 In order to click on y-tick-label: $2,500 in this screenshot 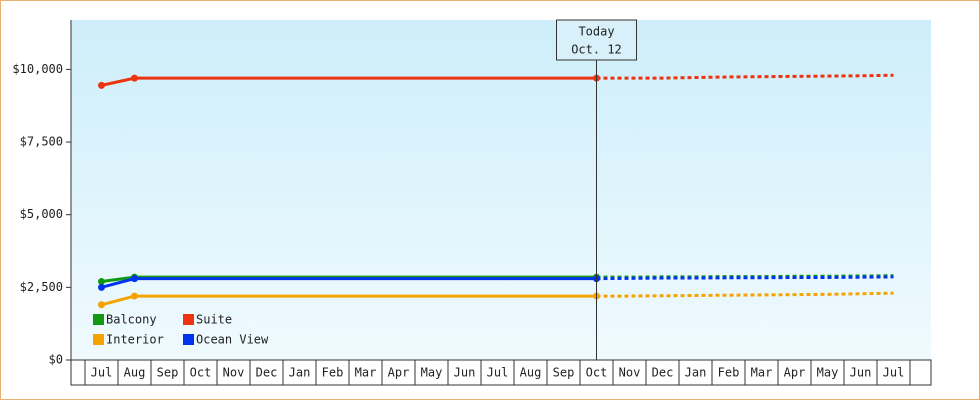, I will do `click(41, 287)`.